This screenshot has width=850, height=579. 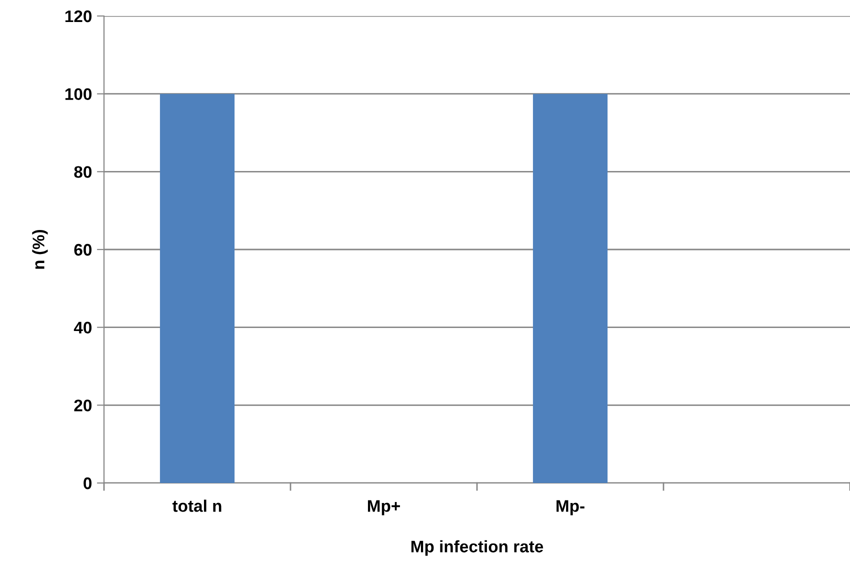 What do you see at coordinates (78, 94) in the screenshot?
I see `y-tick-label: 100` at bounding box center [78, 94].